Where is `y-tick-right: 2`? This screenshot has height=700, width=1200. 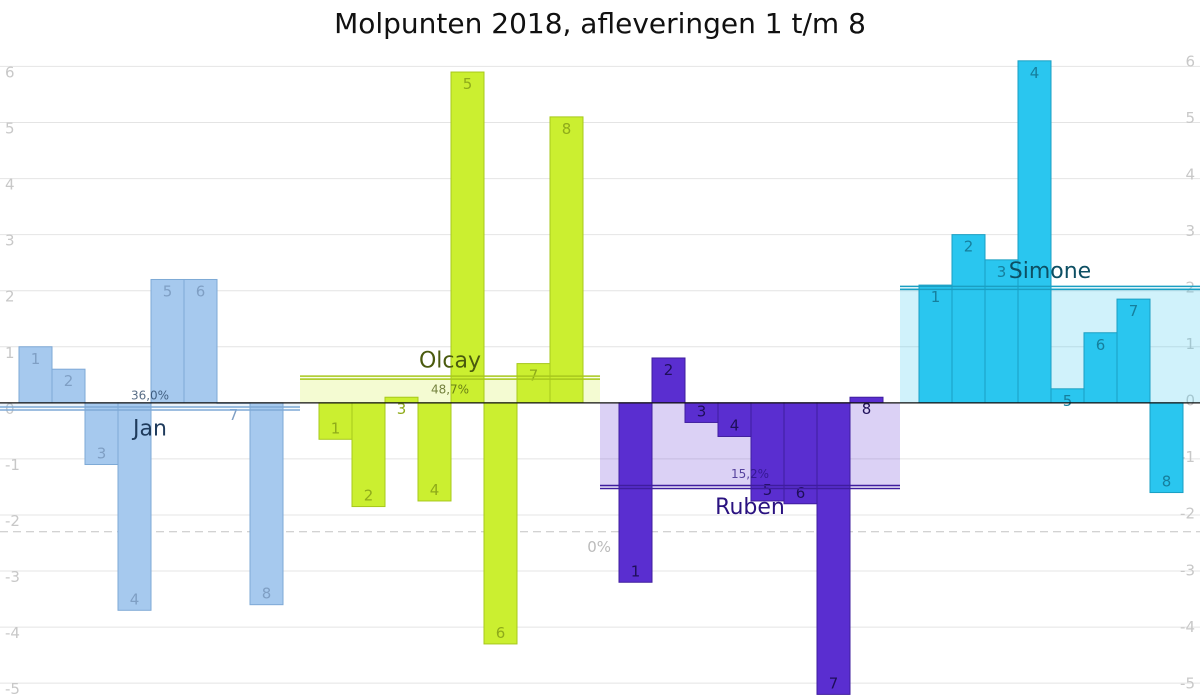 y-tick-right: 2 is located at coordinates (1190, 288).